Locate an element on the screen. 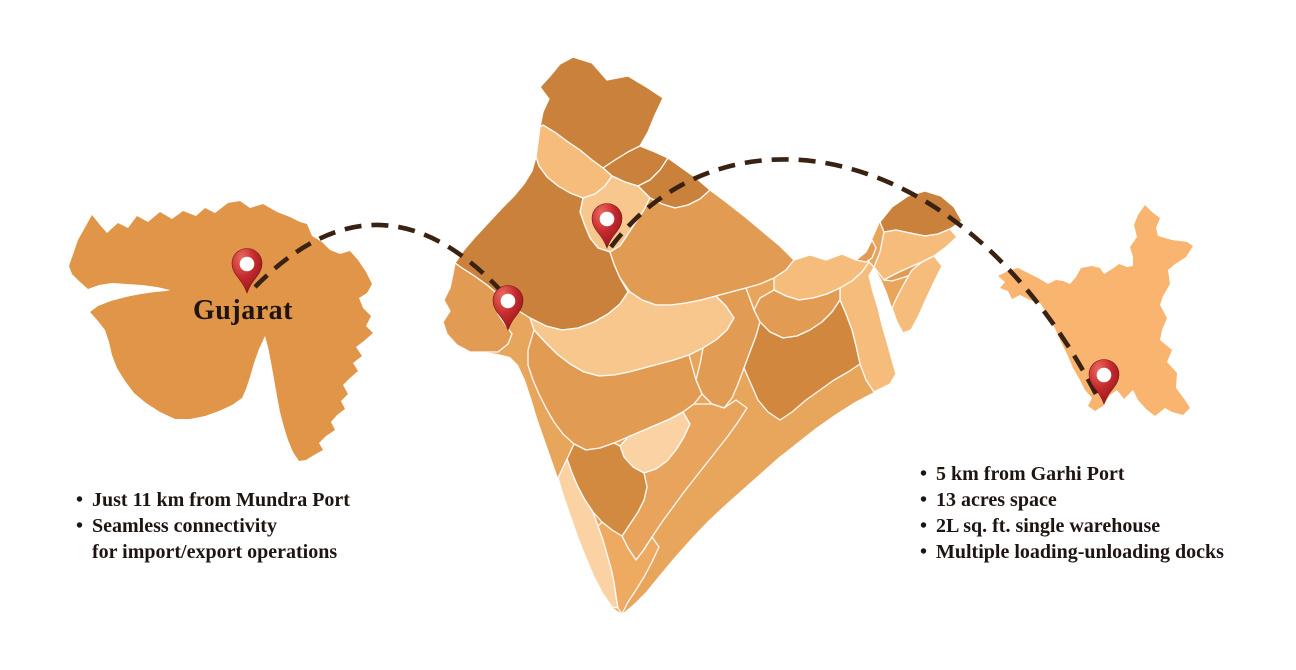  list-item-text: 13 acres space is located at coordinates (996, 500).